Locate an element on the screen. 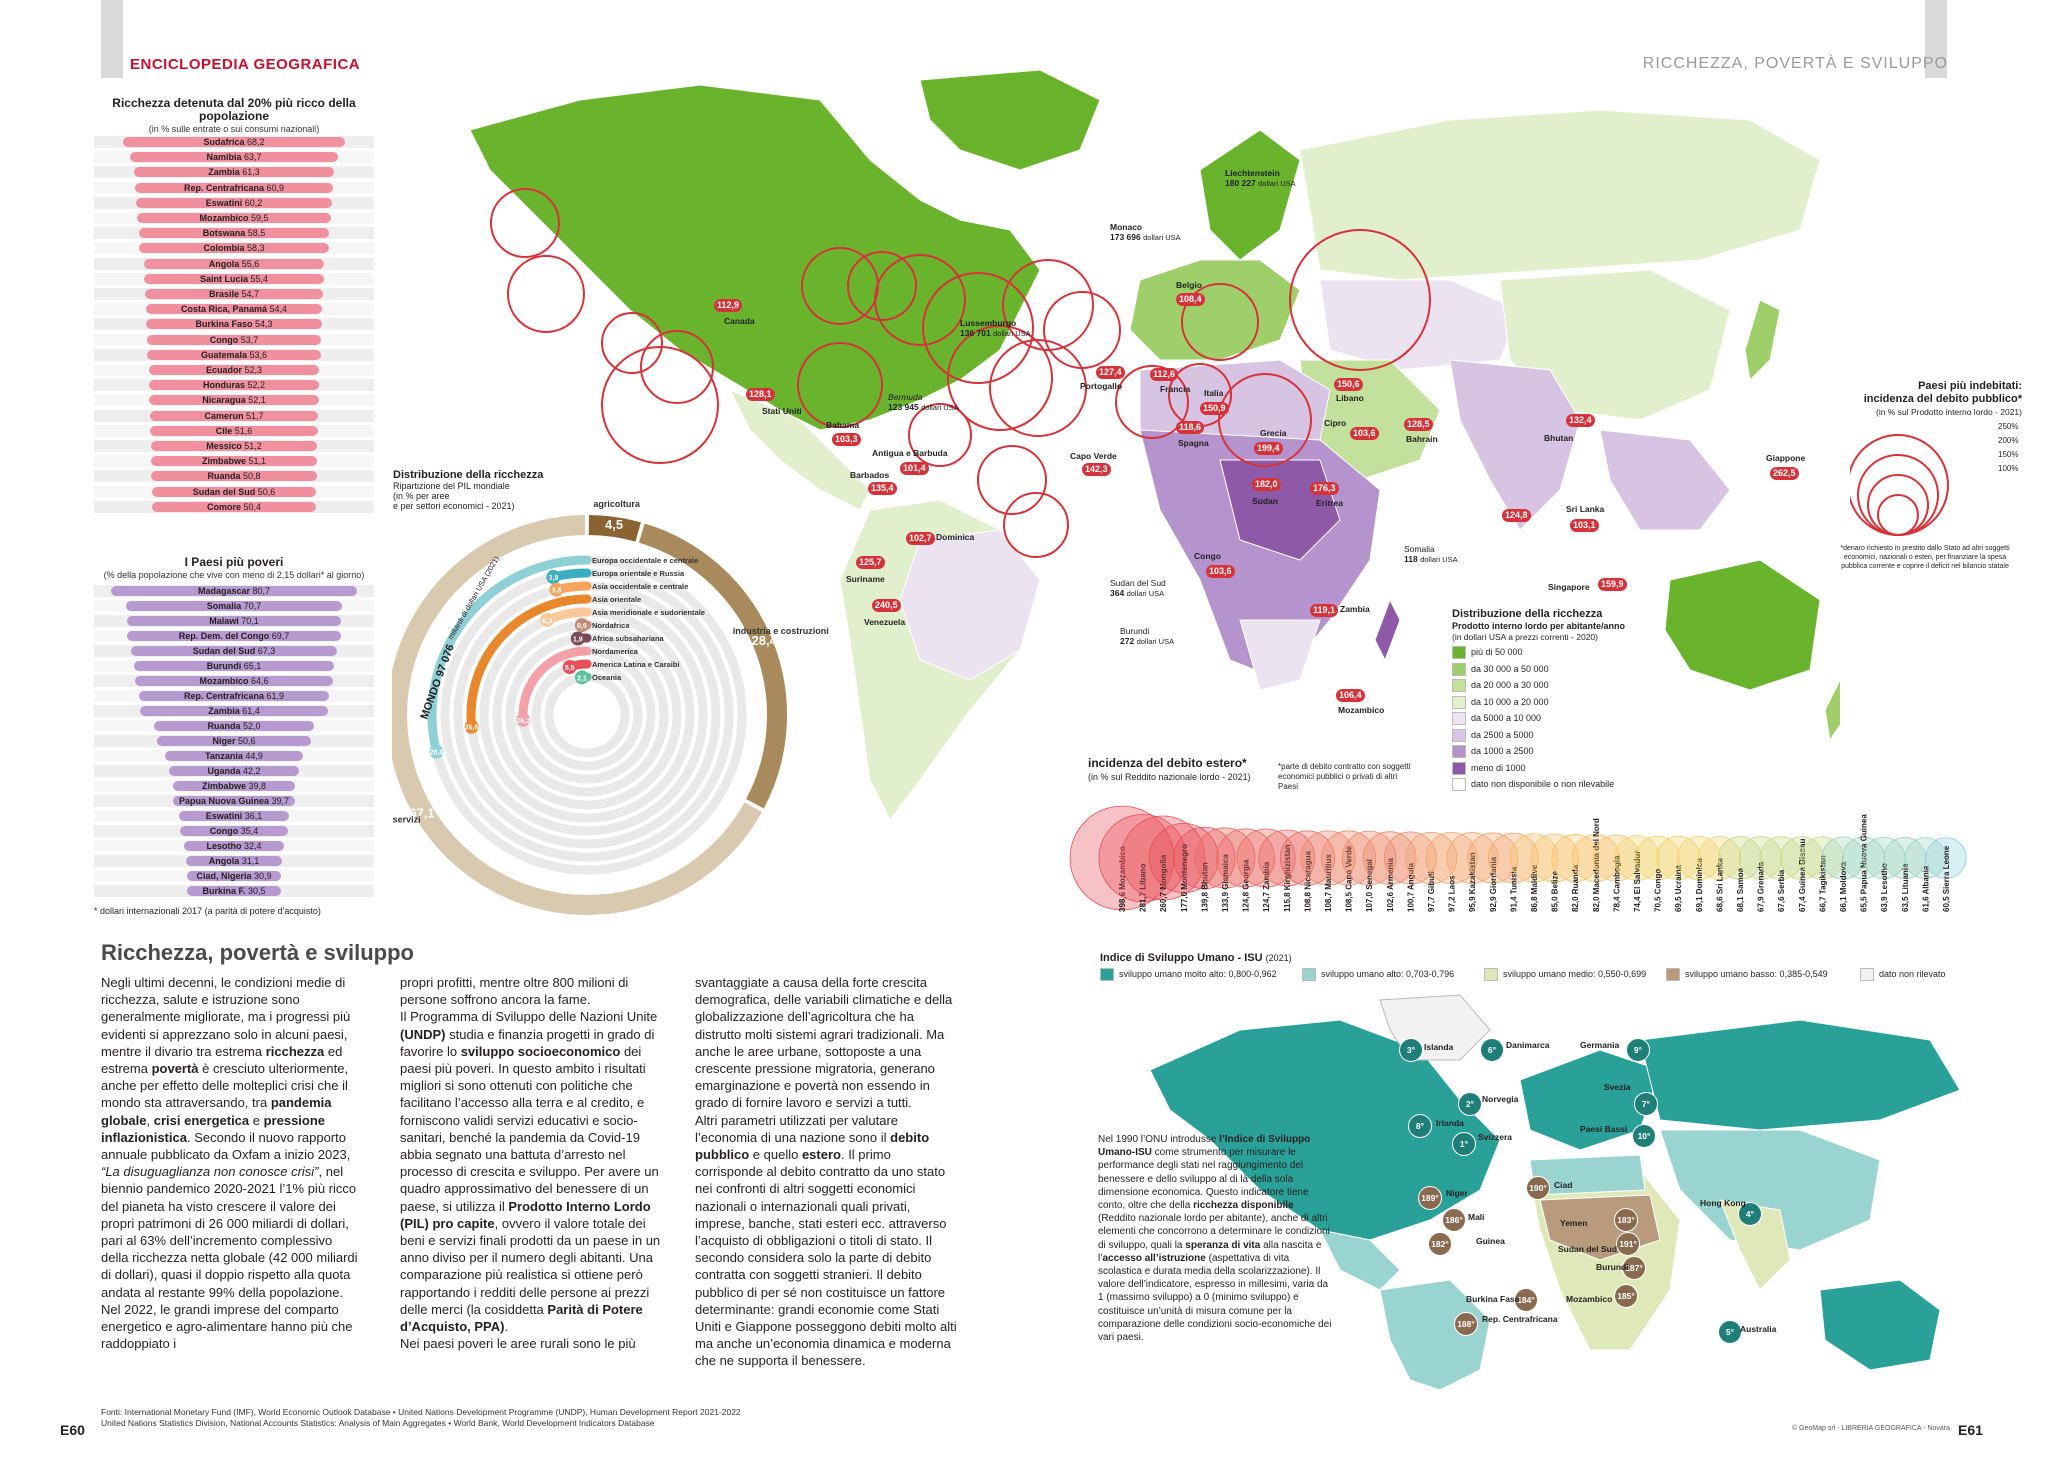 The width and height of the screenshot is (2048, 1463). poor-label: Uganda 42,2 is located at coordinates (234, 771).